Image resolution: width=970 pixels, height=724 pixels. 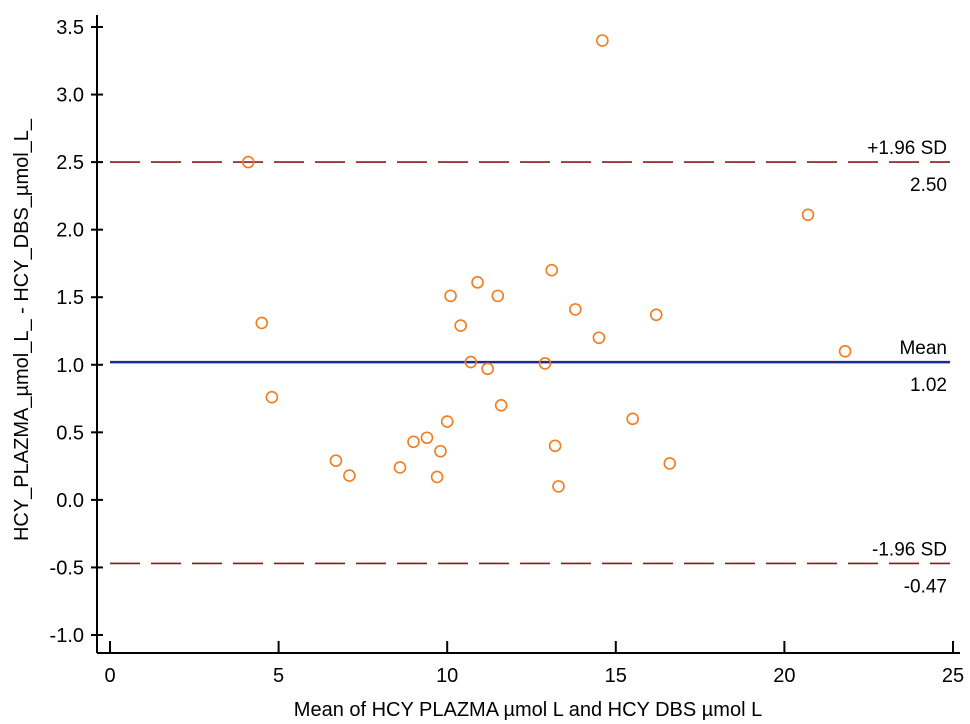 I want to click on y-tick-label: 3.0, so click(x=70, y=96).